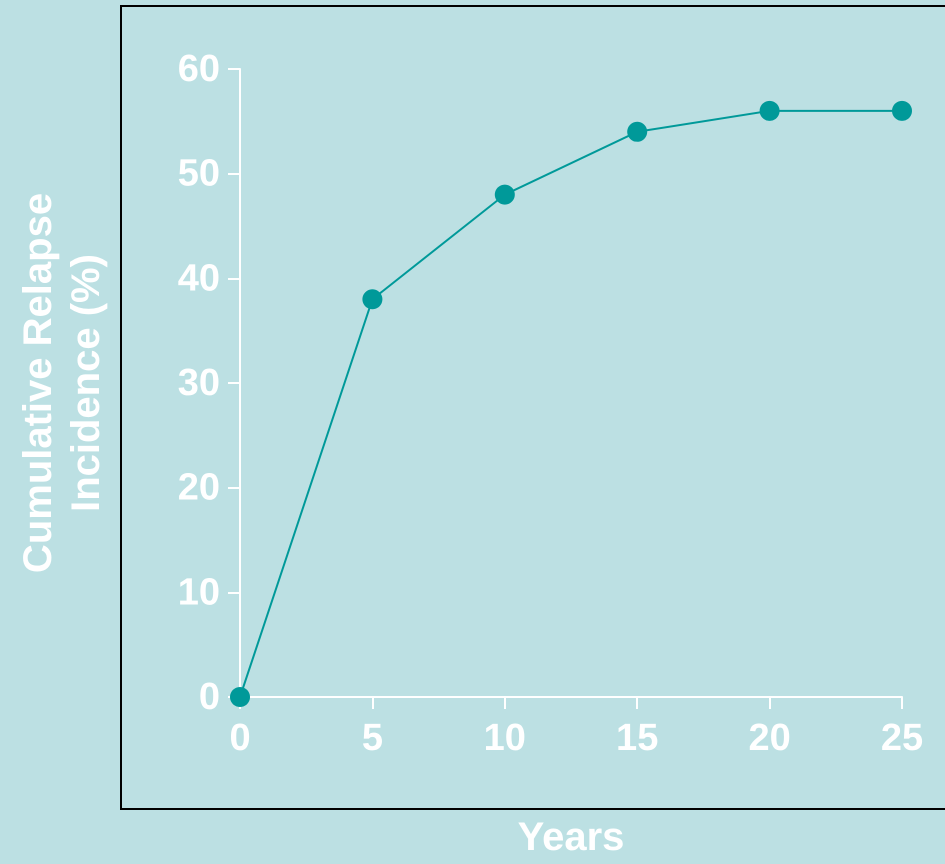  Describe the element at coordinates (199, 487) in the screenshot. I see `y-tick-label: 20` at that location.